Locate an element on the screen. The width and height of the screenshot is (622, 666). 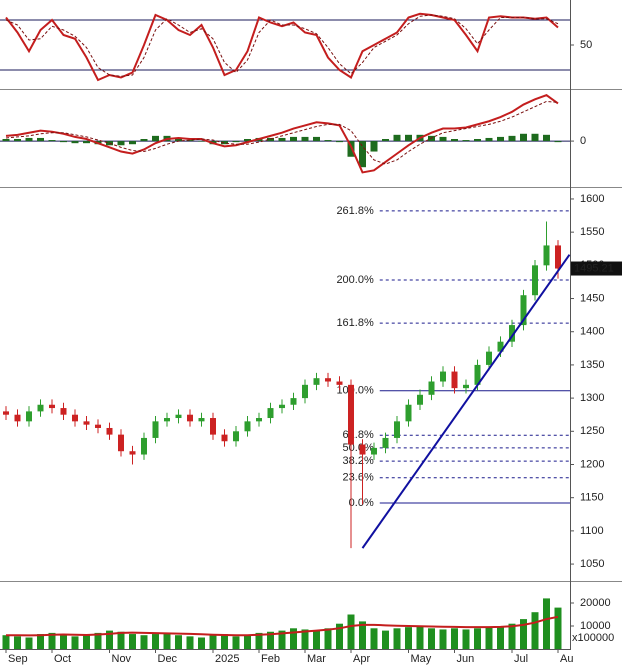
fib-label: 200.0% is located at coordinates (355, 280).